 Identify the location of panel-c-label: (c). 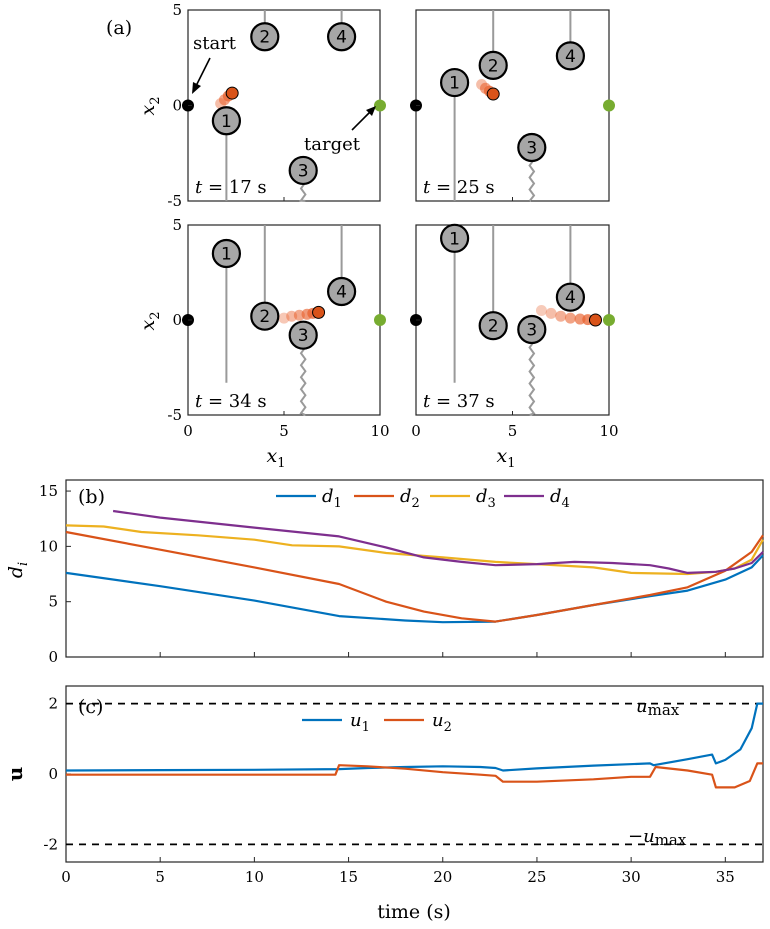
(90, 707).